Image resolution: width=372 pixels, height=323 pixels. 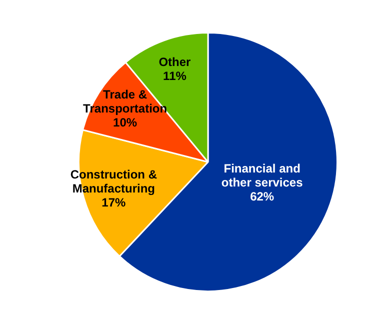 I want to click on slice-label: Other, so click(x=175, y=61).